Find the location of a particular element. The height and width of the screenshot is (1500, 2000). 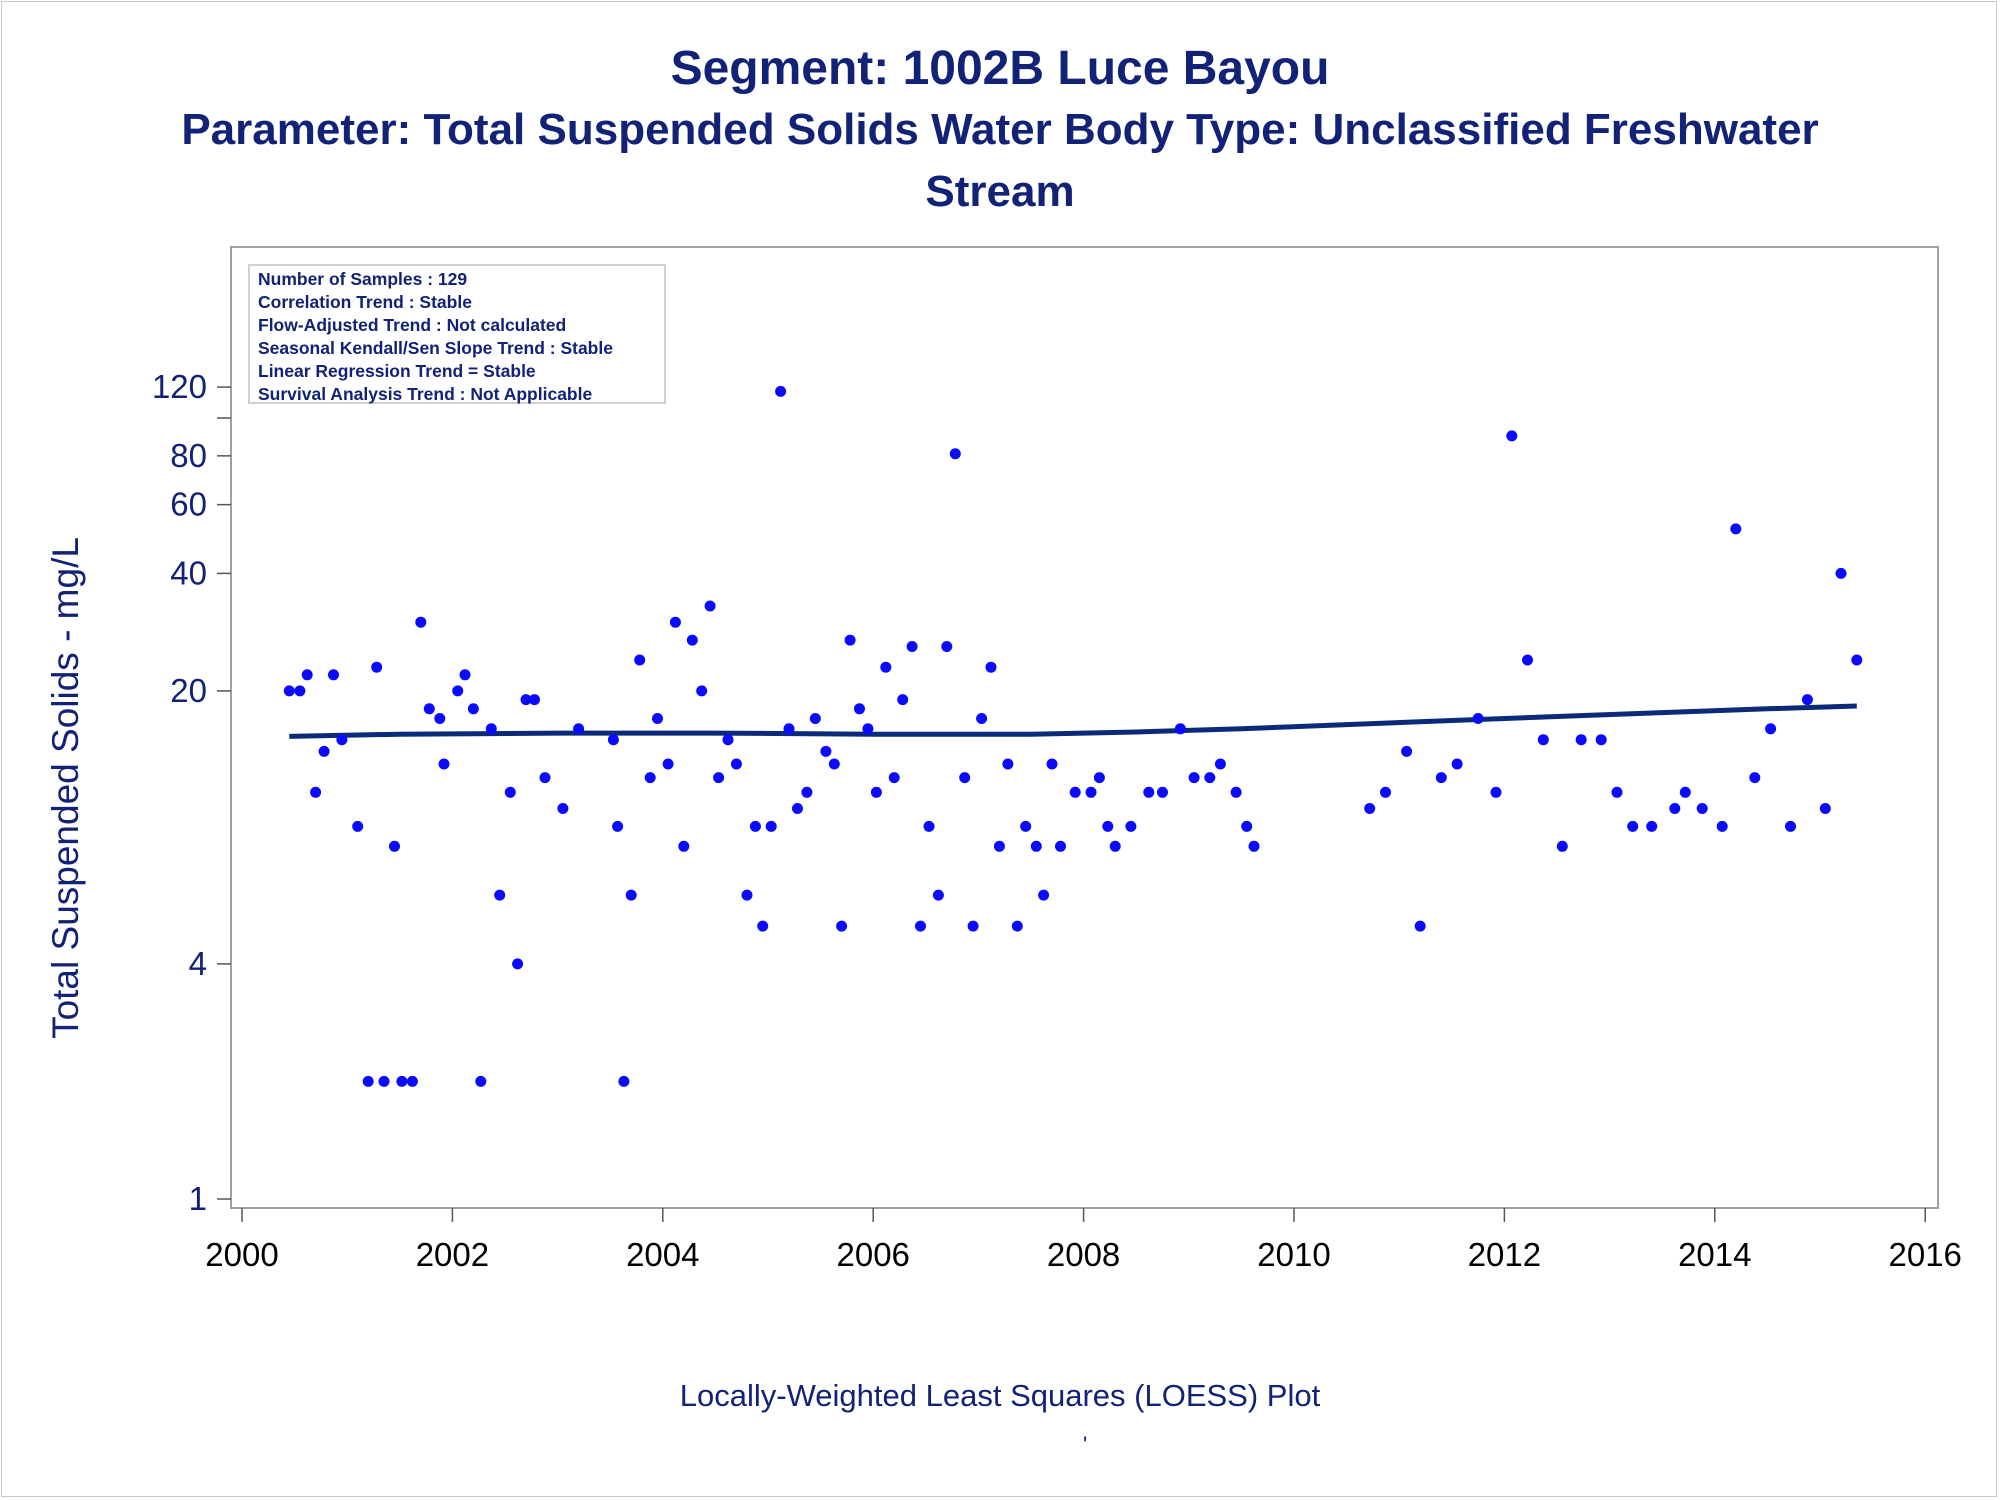

footnote-mark: ' is located at coordinates (1085, 1444).